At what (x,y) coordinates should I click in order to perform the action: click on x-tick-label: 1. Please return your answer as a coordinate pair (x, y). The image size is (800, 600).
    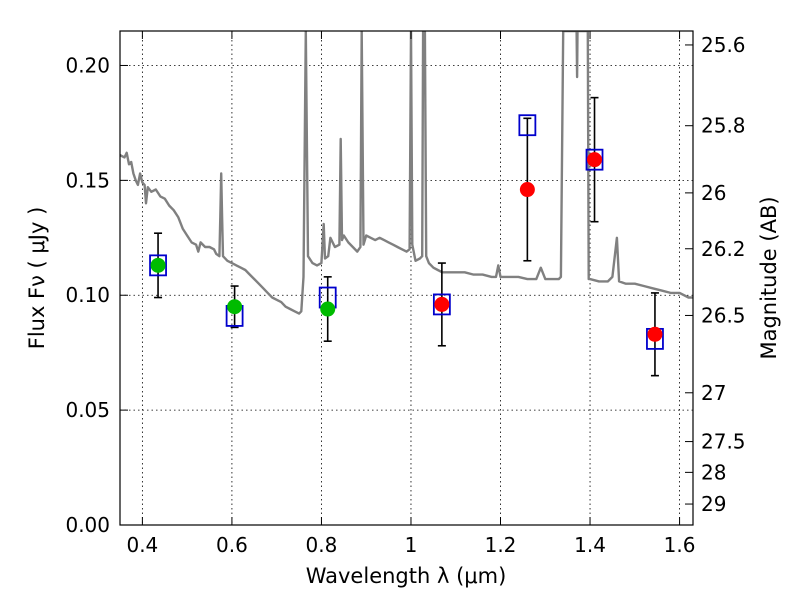
    Looking at the image, I should click on (411, 545).